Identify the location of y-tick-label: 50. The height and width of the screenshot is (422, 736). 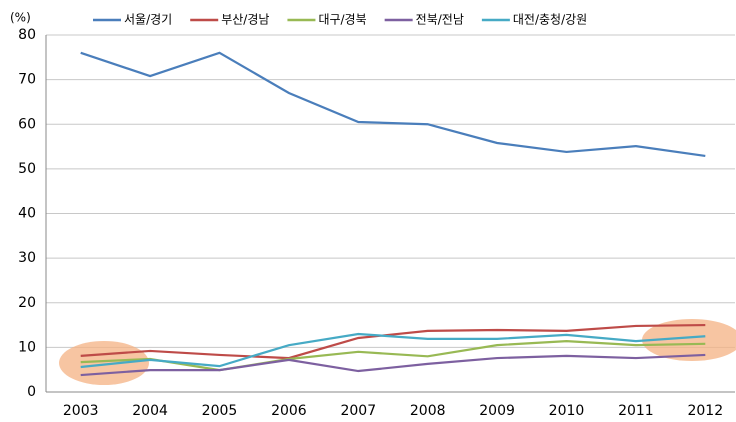
(27, 169).